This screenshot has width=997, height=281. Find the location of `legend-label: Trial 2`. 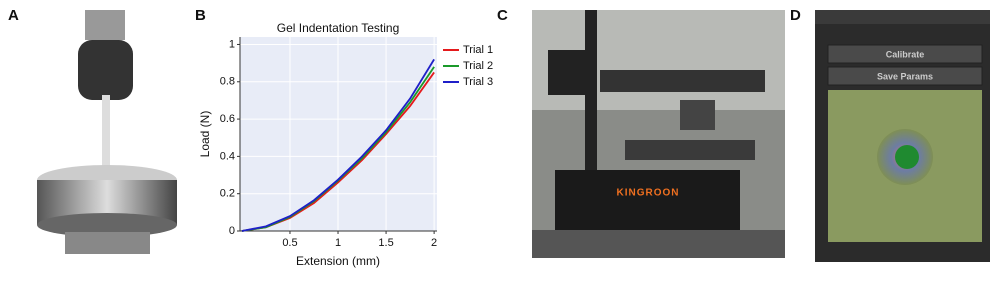

legend-label: Trial 2 is located at coordinates (478, 66).